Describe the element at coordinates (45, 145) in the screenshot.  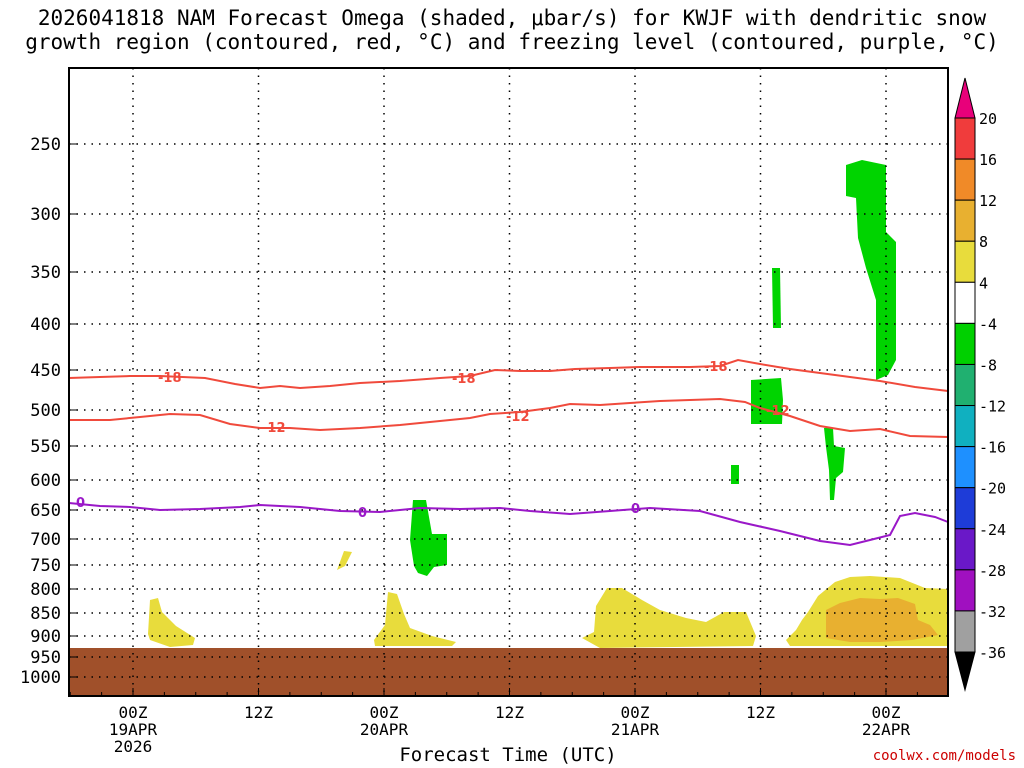
I see `y-tick-label: 250` at that location.